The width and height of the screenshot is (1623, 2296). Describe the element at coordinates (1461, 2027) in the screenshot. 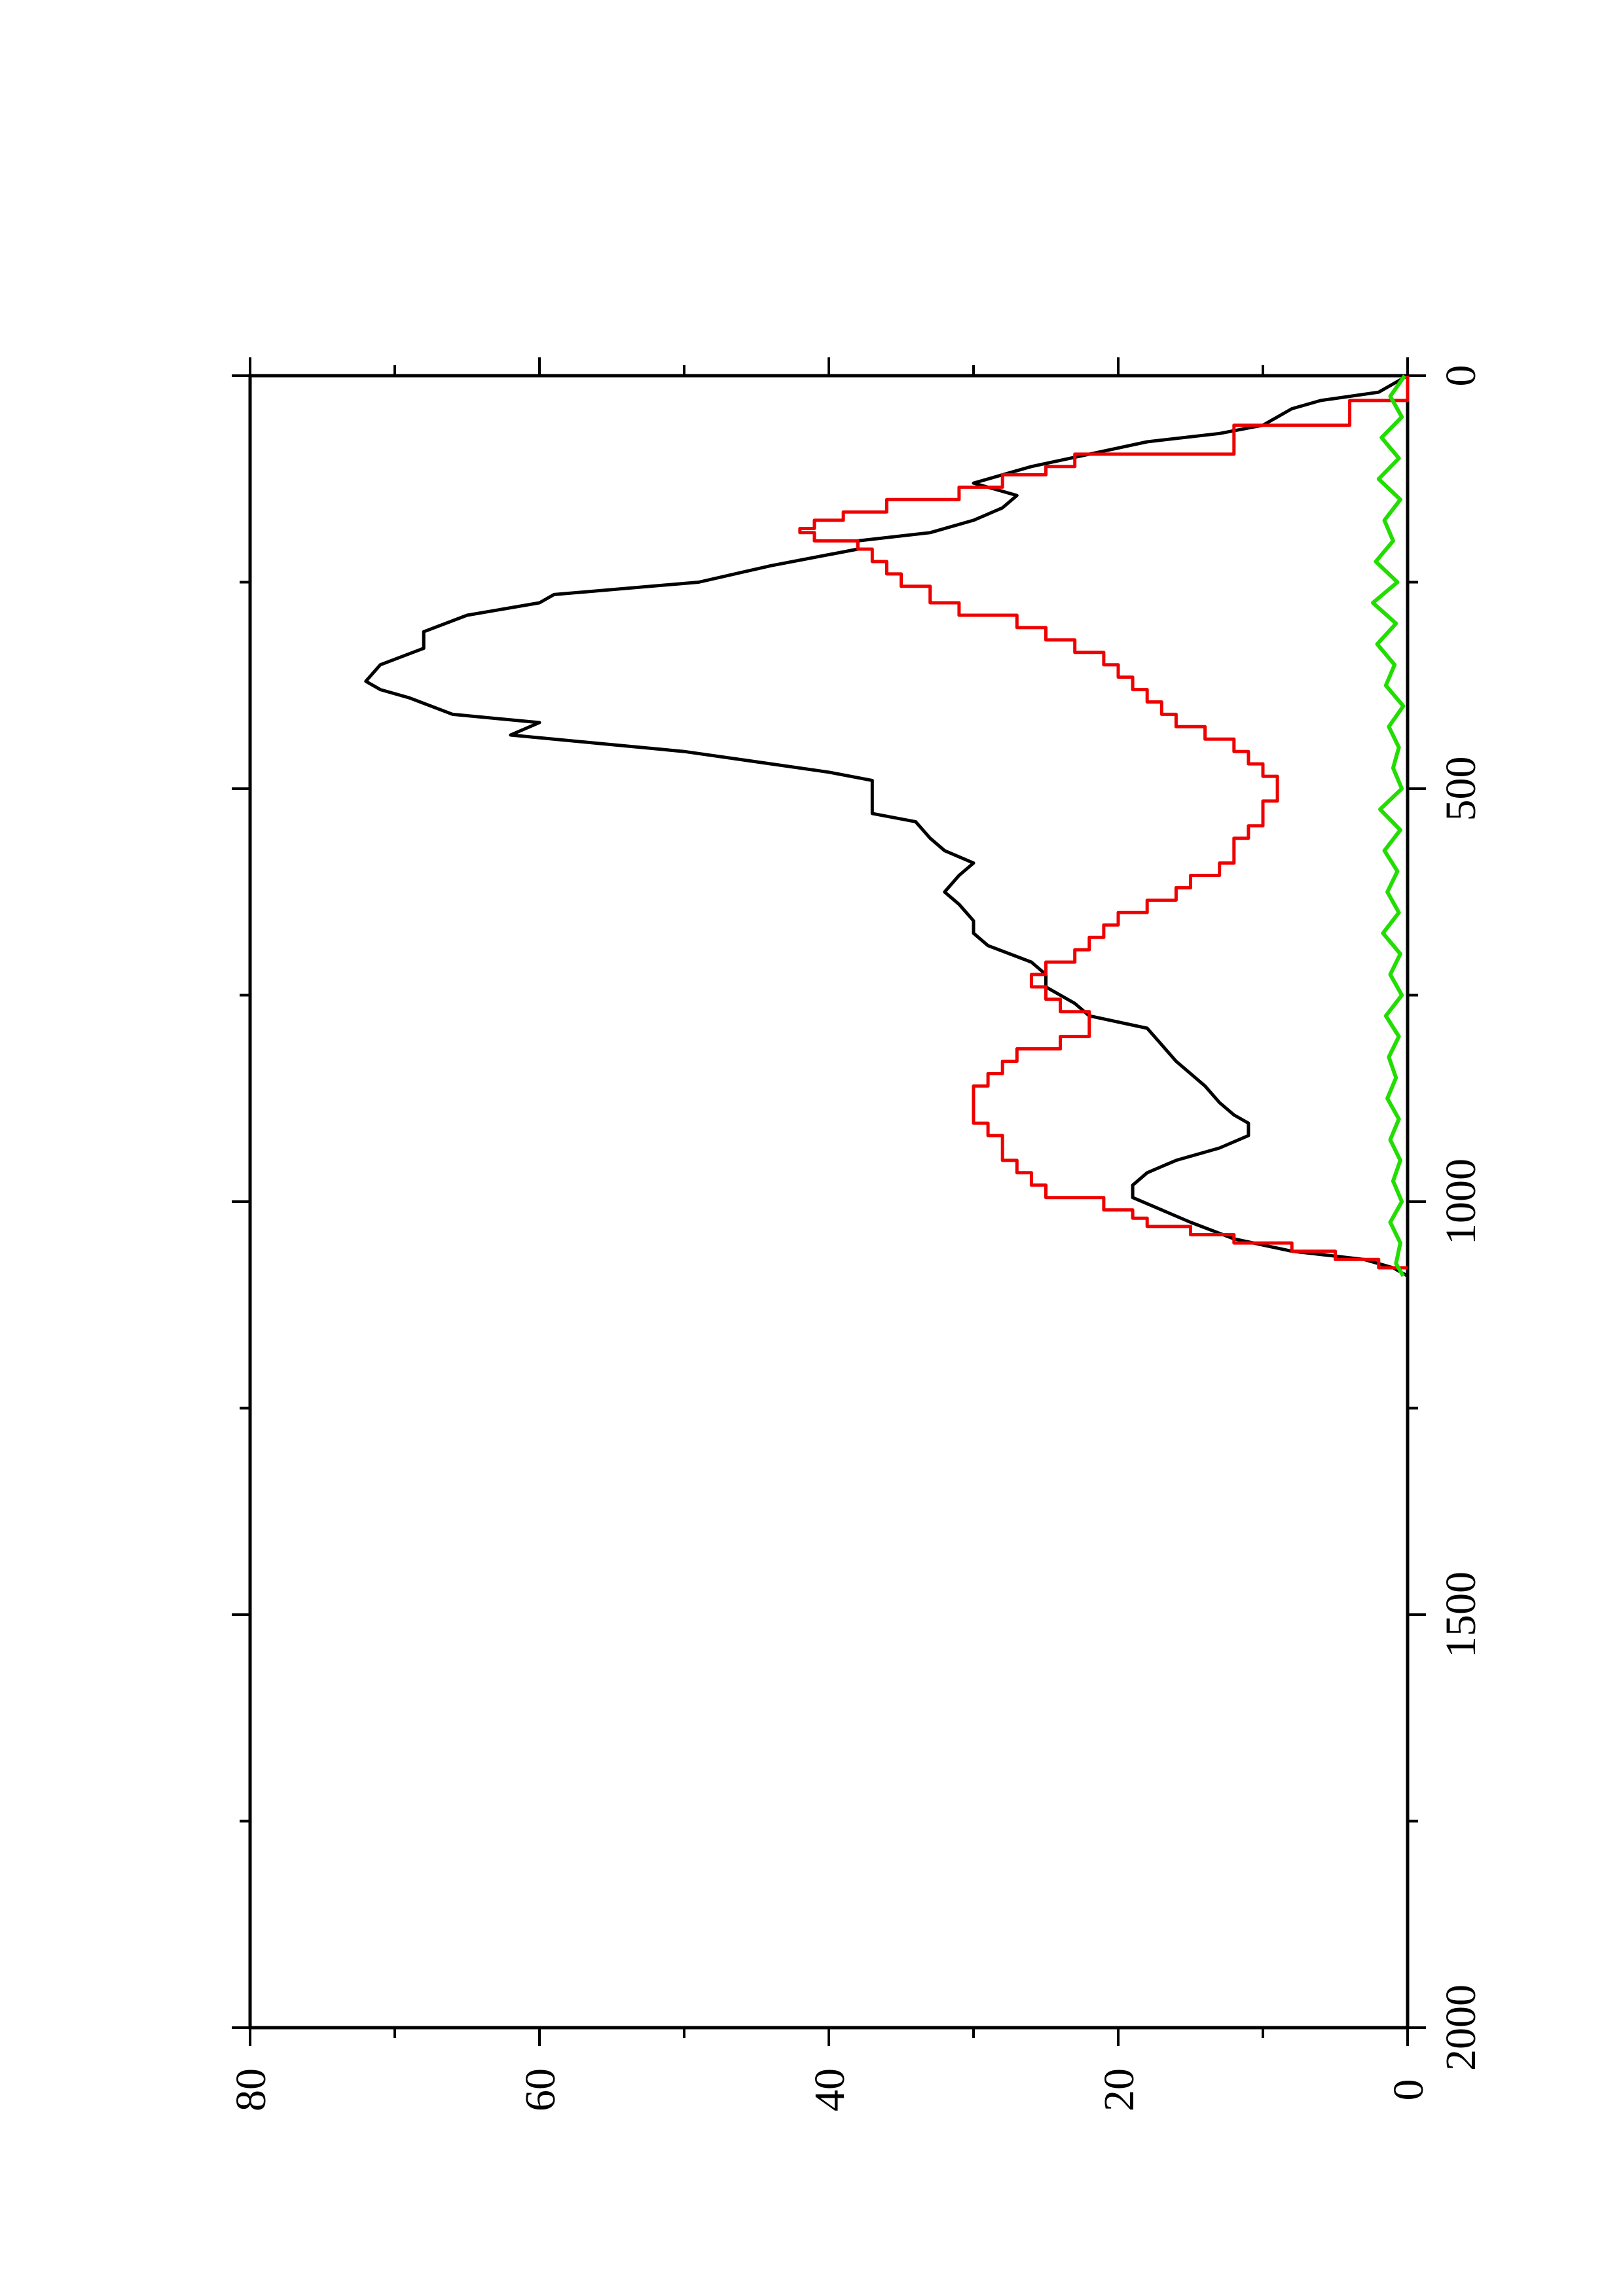

I see `x-tick-label: 2000` at that location.